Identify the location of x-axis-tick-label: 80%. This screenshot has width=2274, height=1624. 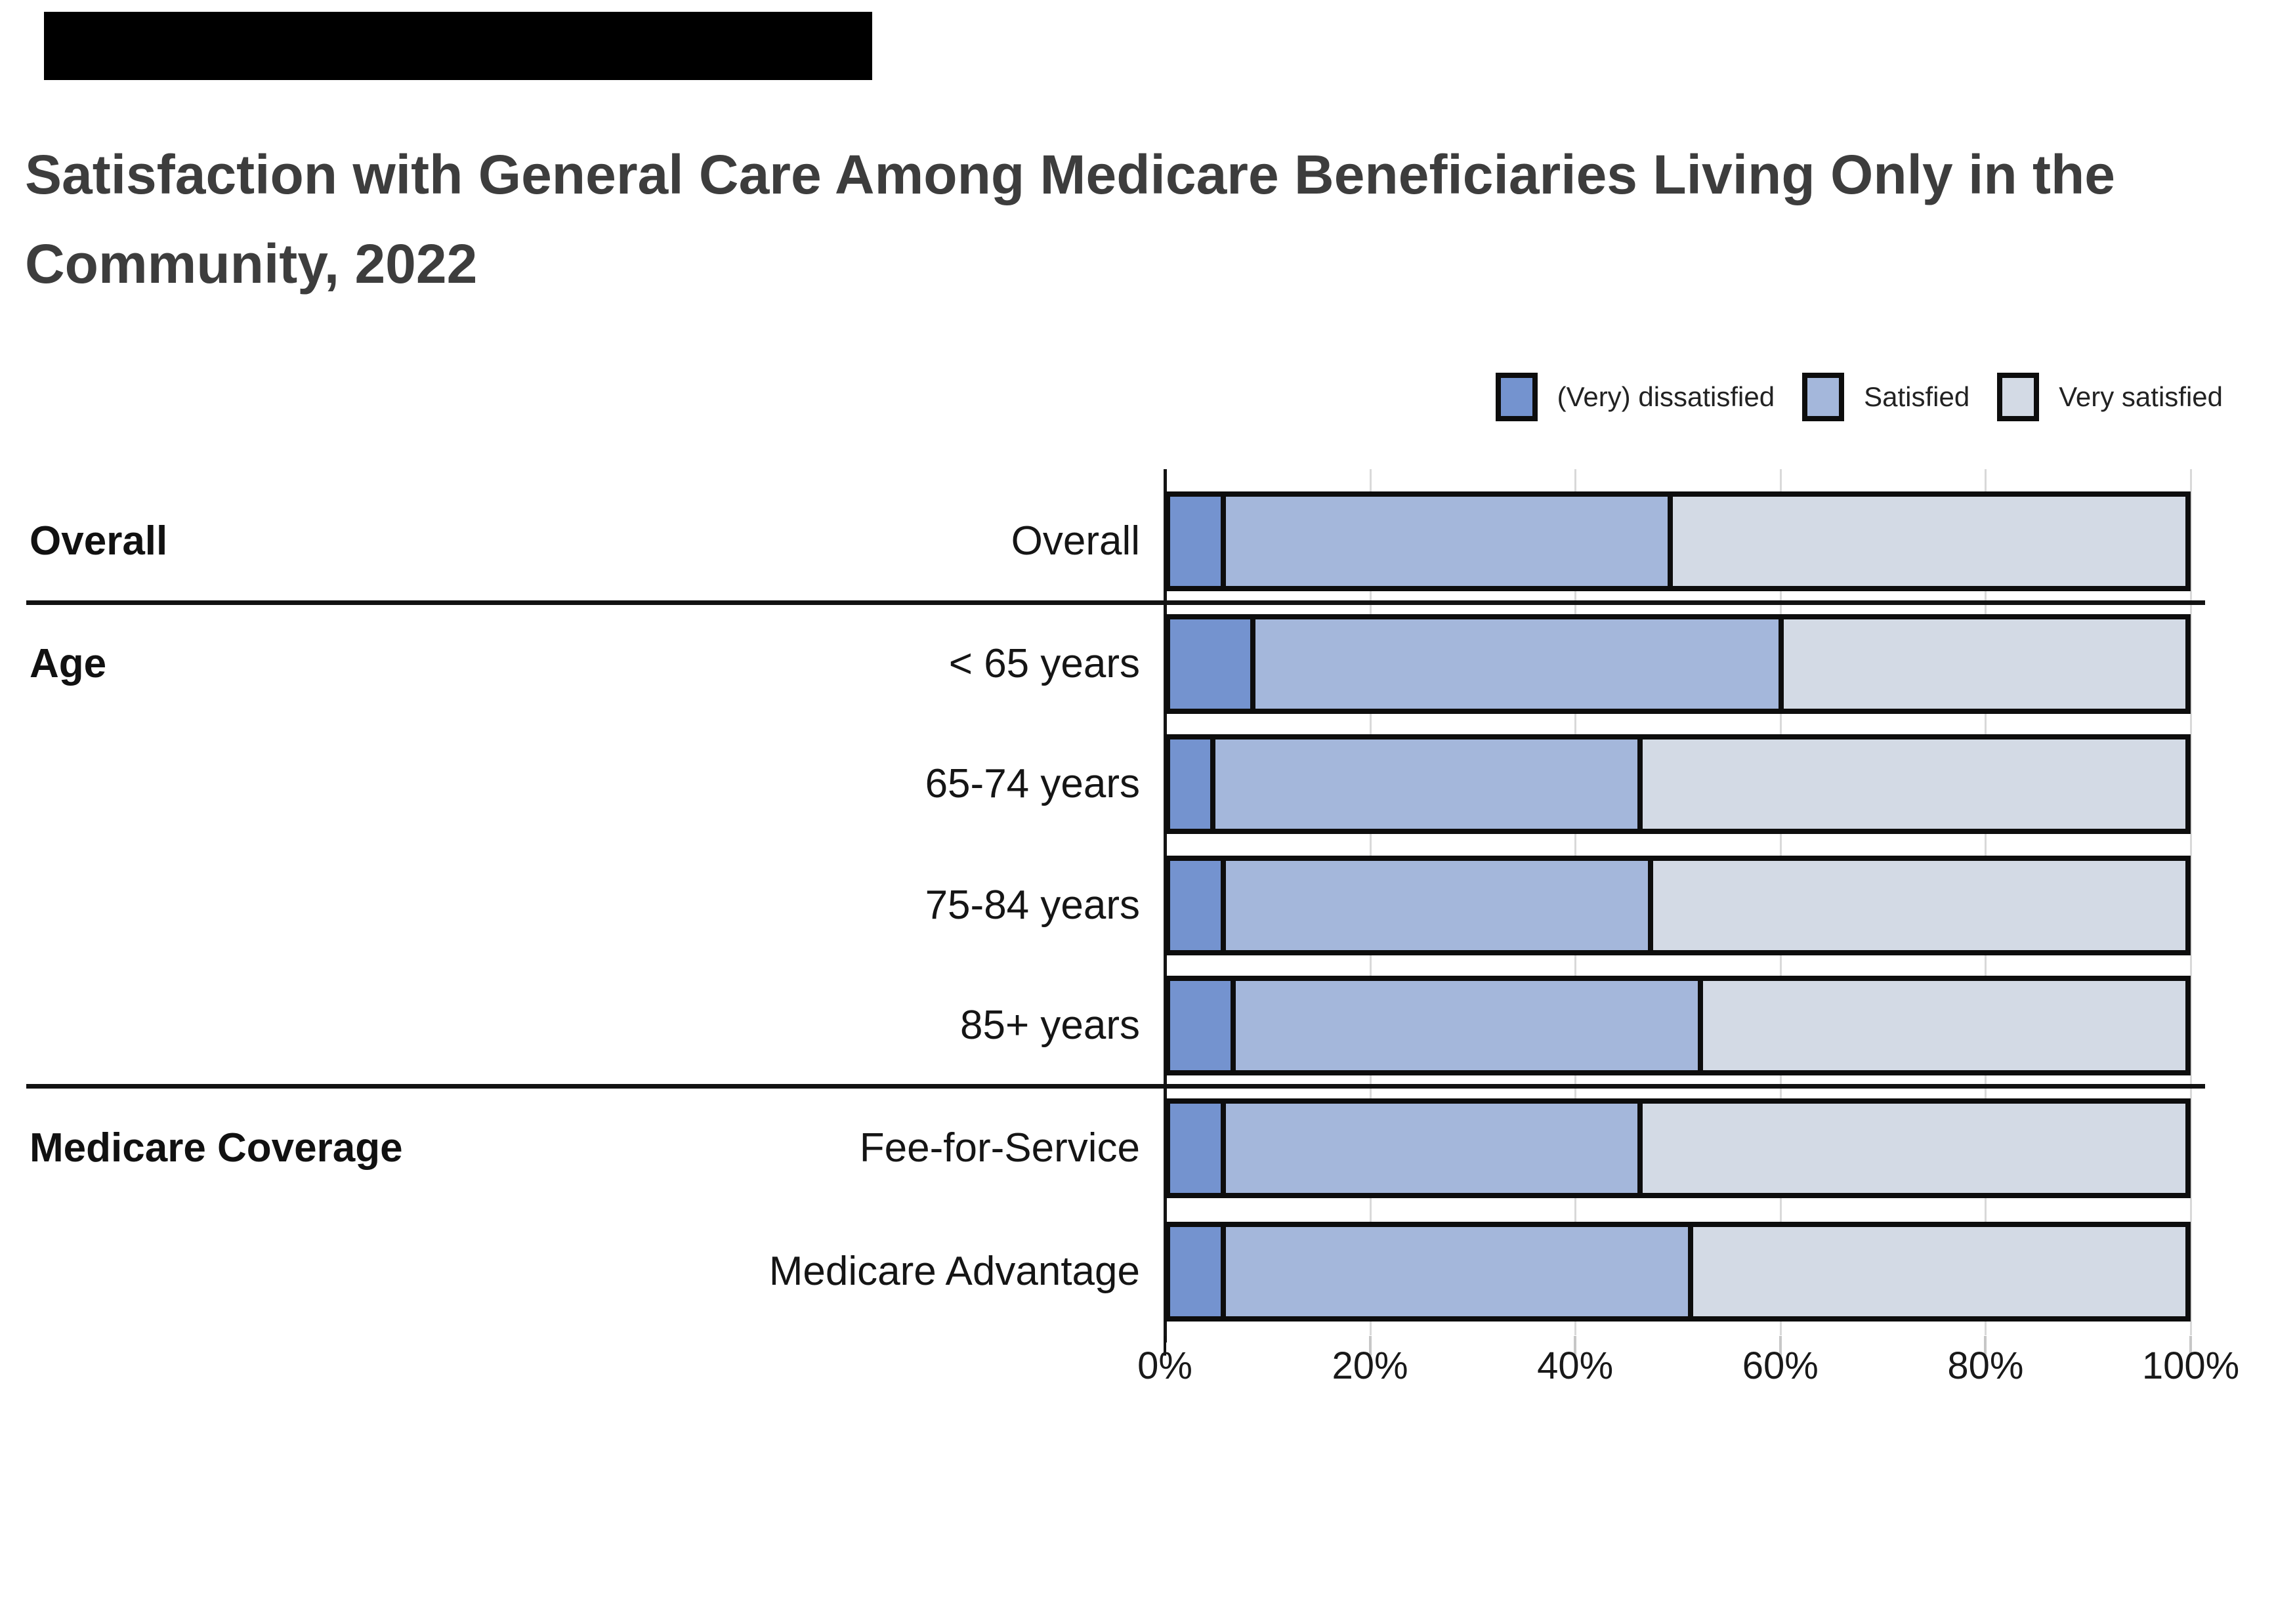
(1985, 1365).